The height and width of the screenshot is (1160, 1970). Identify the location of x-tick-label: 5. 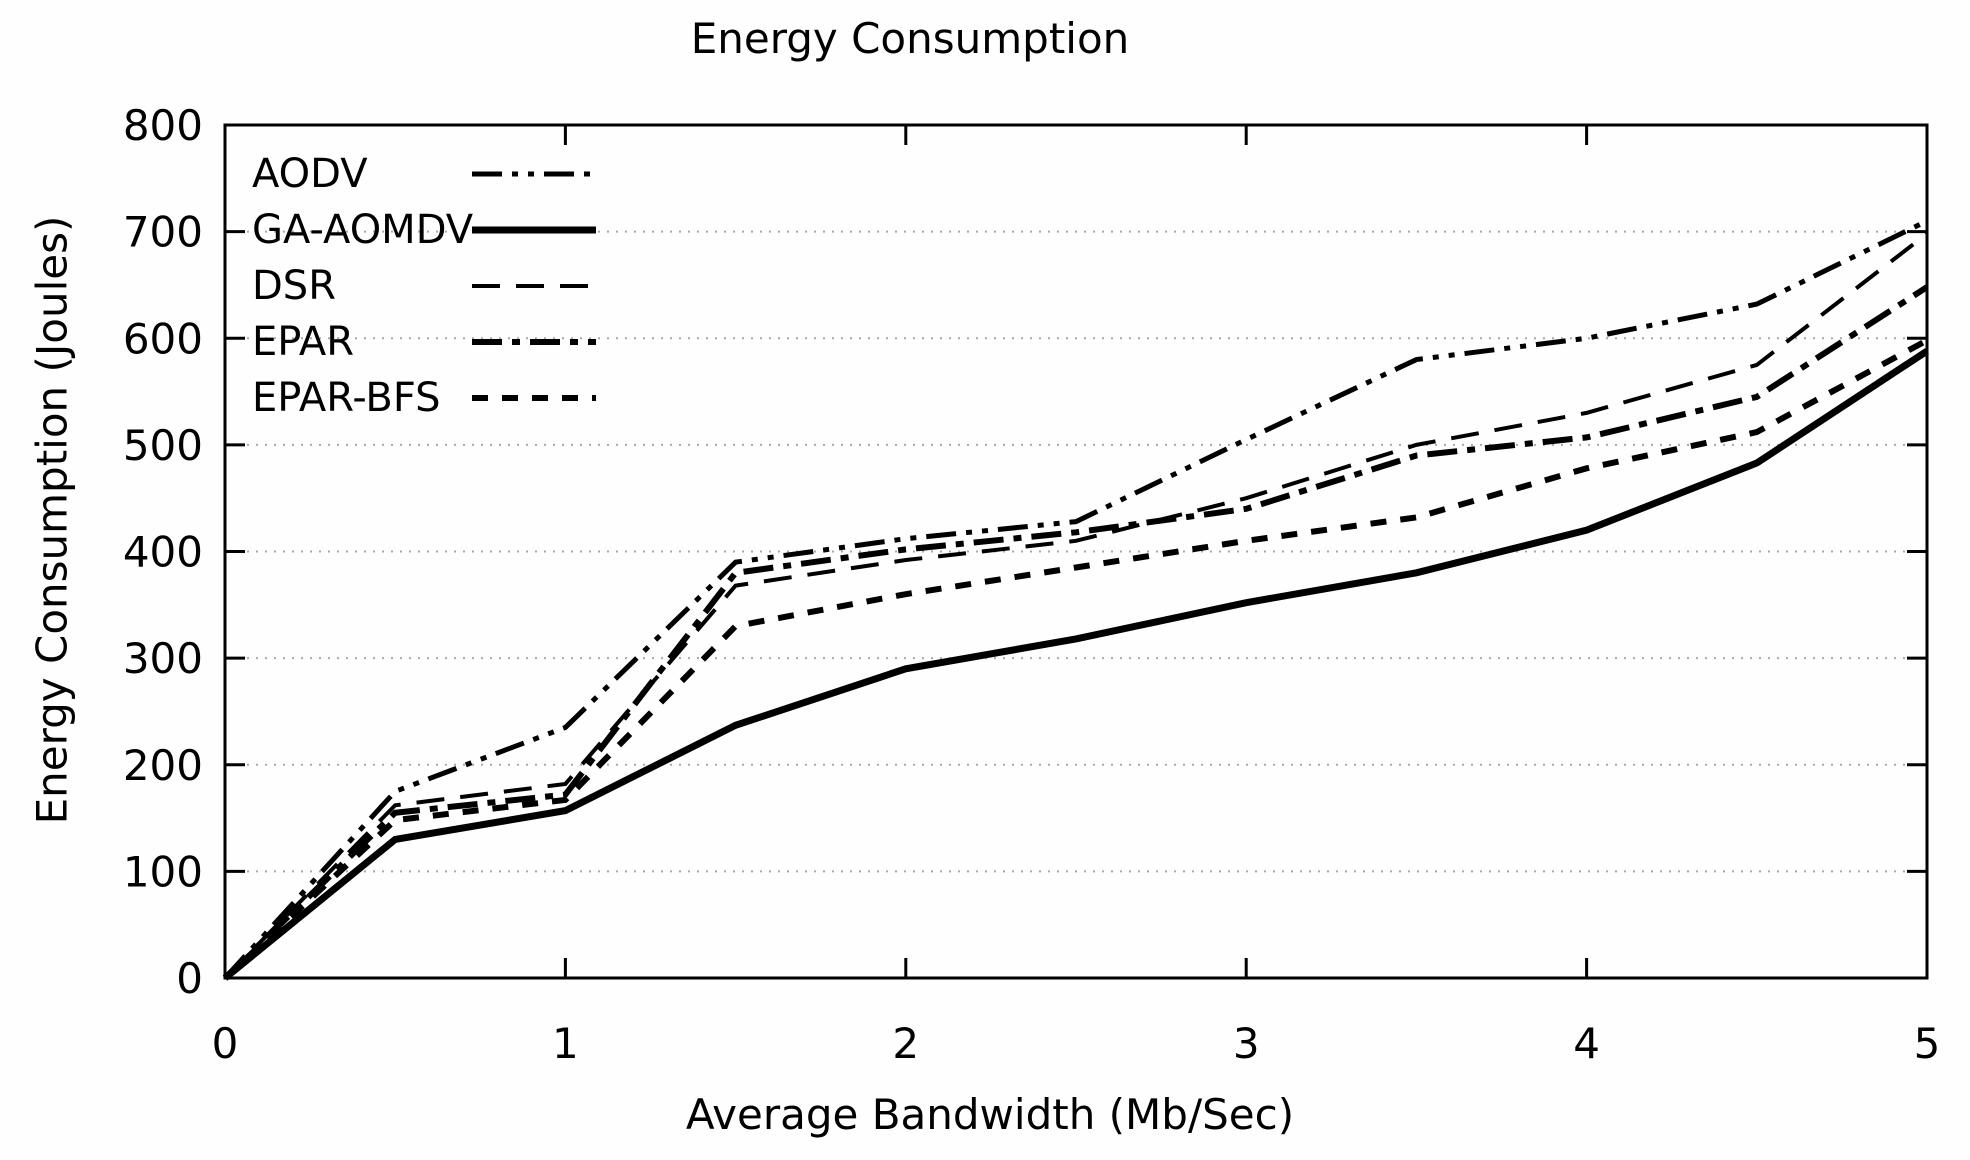
(1927, 1043).